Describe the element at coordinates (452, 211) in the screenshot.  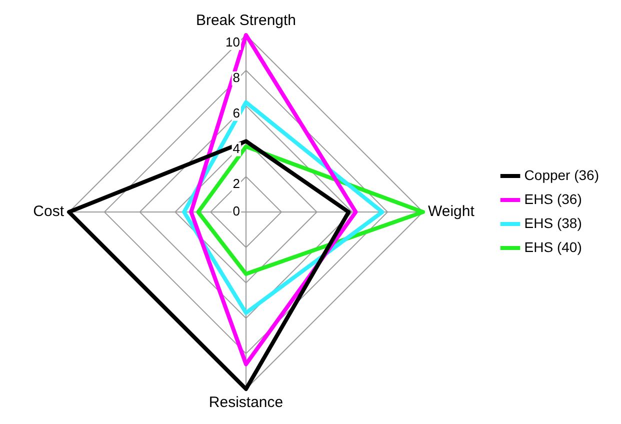
I see `spoke-label: Weight` at that location.